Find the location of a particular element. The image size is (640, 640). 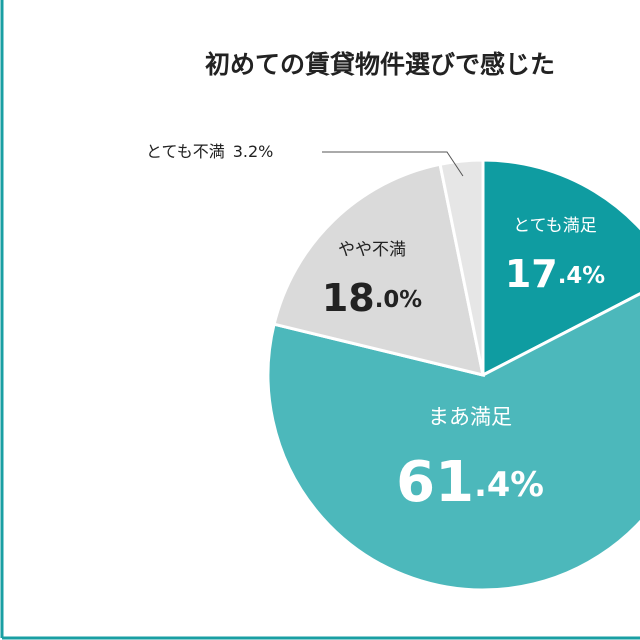

value-label: 3.2% is located at coordinates (253, 151).